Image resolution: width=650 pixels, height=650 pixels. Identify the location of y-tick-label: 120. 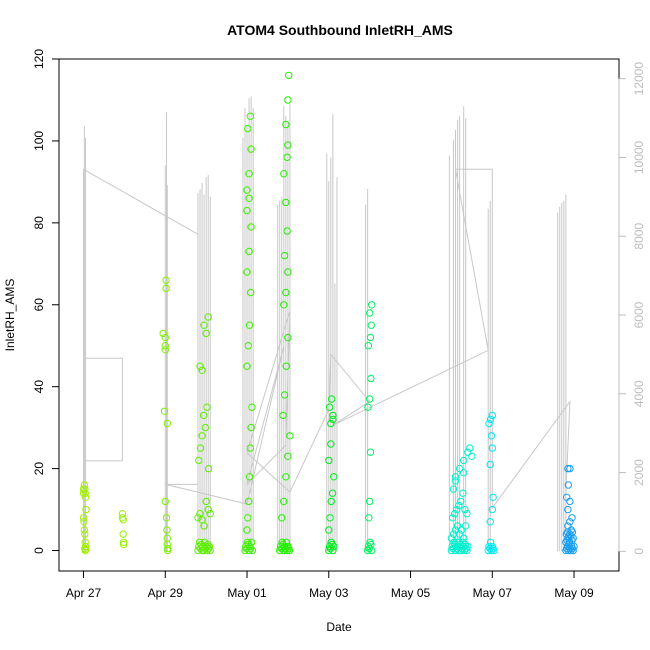
(39, 59).